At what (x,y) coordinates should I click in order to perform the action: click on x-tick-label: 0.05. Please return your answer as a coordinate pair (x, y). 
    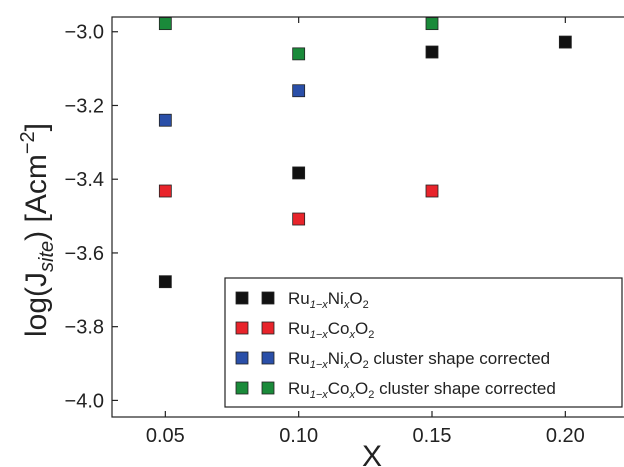
    Looking at the image, I should click on (165, 436).